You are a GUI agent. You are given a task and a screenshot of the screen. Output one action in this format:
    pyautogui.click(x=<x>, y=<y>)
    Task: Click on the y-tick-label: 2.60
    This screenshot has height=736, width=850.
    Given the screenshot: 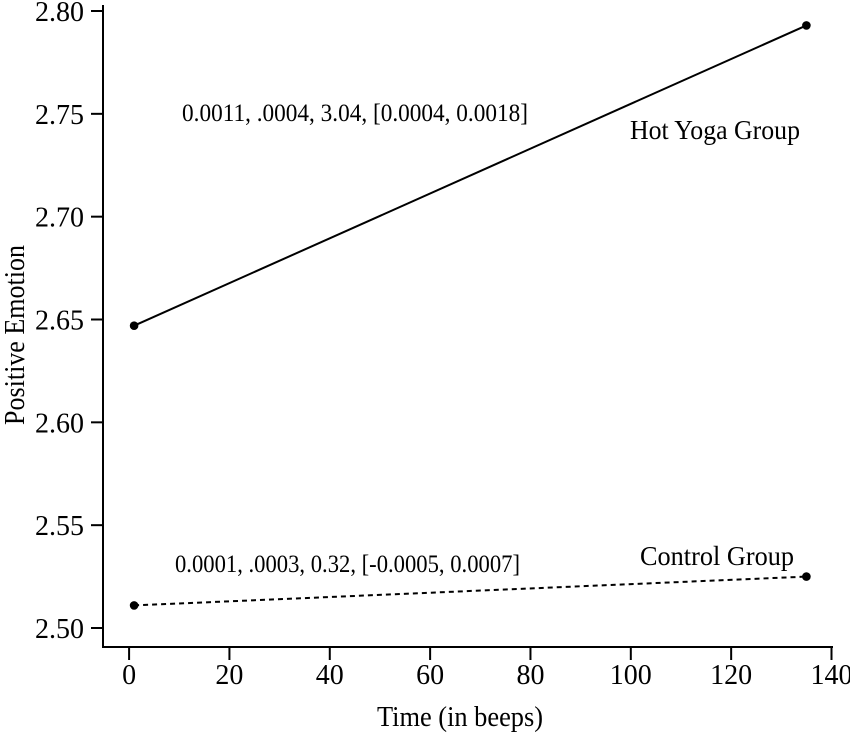 What is the action you would take?
    pyautogui.click(x=59, y=423)
    